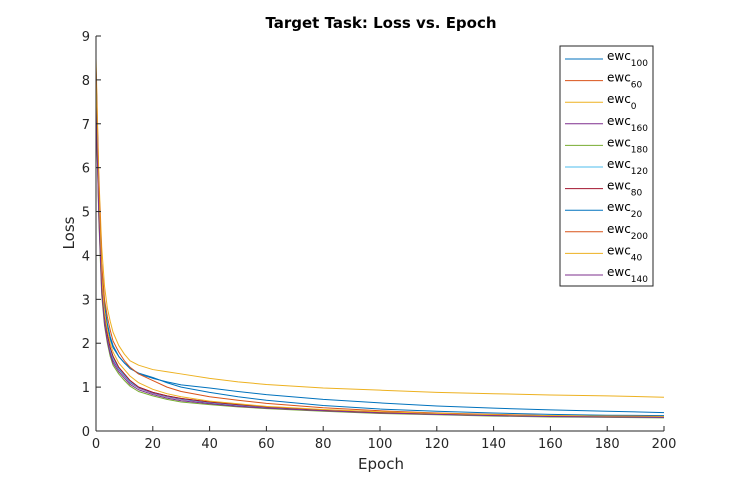  What do you see at coordinates (637, 215) in the screenshot?
I see `legend-label-subscript: 20` at bounding box center [637, 215].